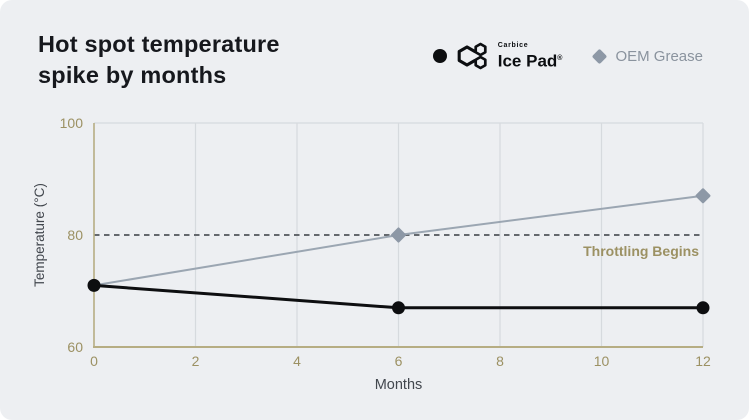 This screenshot has width=749, height=420. What do you see at coordinates (399, 361) in the screenshot?
I see `svg-text: 6` at bounding box center [399, 361].